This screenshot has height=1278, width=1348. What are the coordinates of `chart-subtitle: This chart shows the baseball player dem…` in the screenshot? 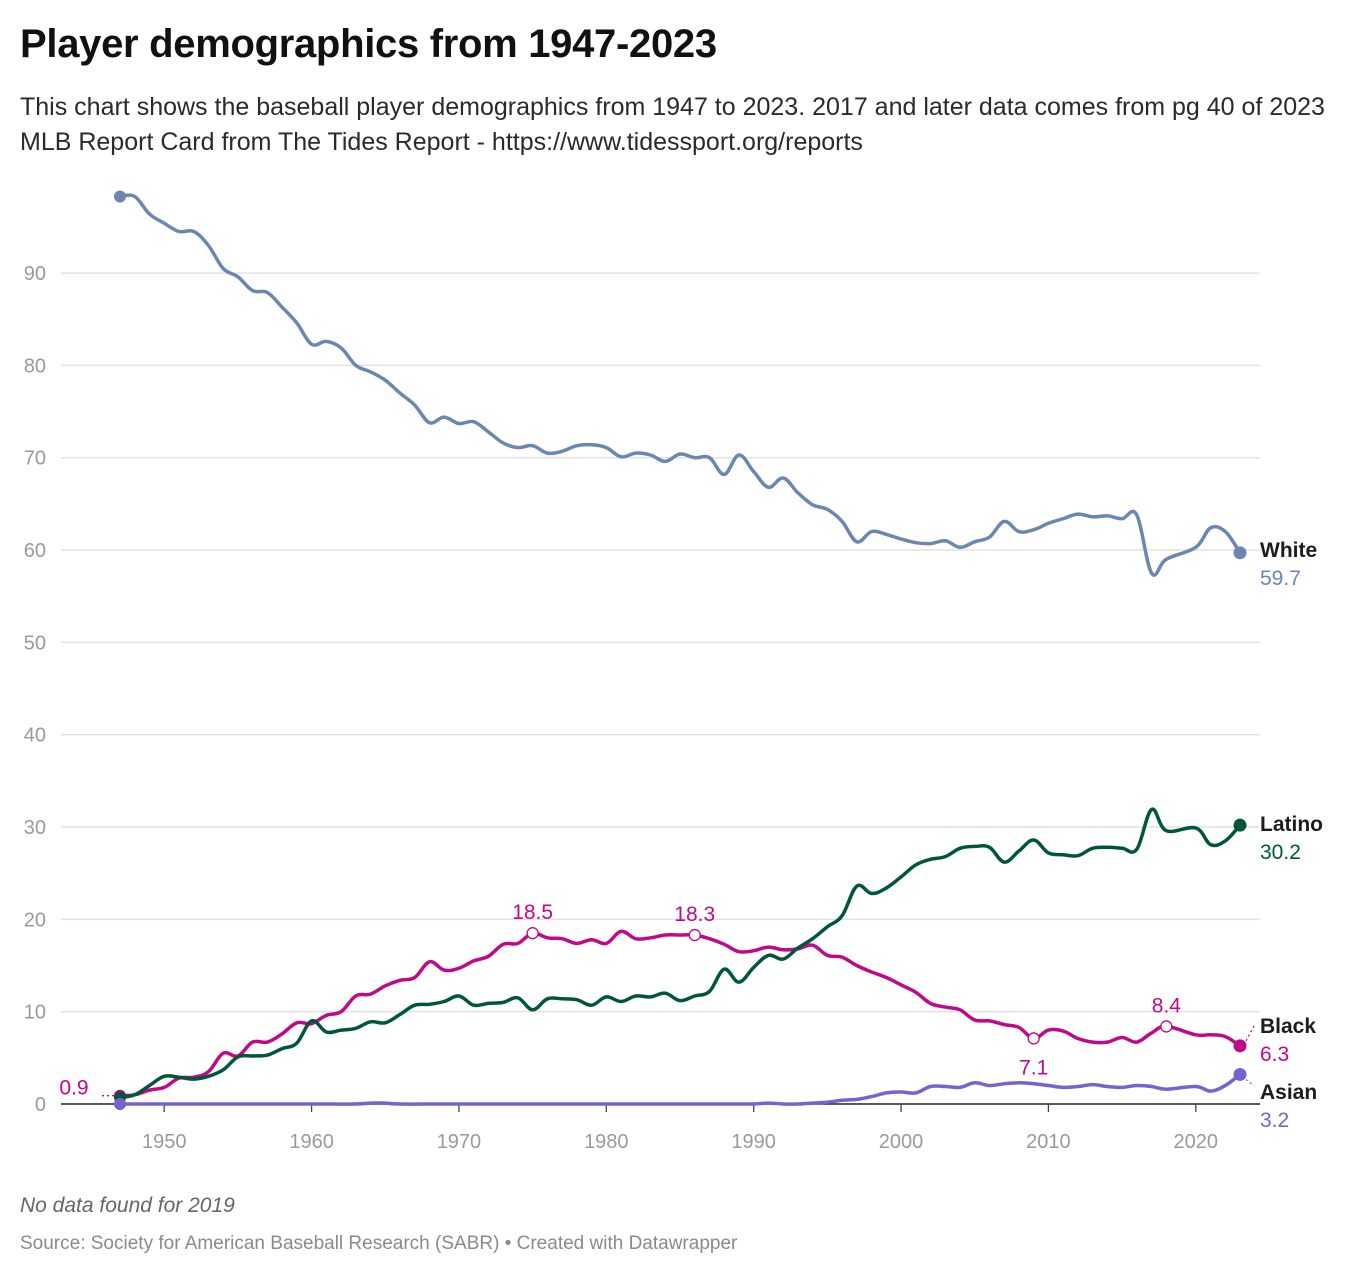 It's located at (672, 124).